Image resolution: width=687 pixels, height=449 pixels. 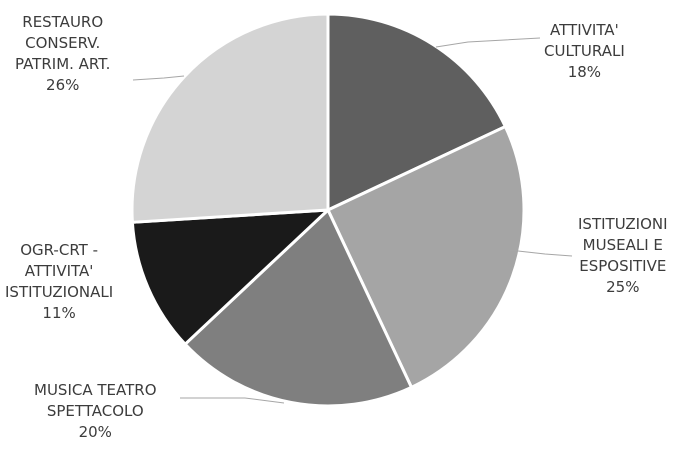 What do you see at coordinates (540, 253) in the screenshot?
I see `leader-line-istituzioni-museali` at bounding box center [540, 253].